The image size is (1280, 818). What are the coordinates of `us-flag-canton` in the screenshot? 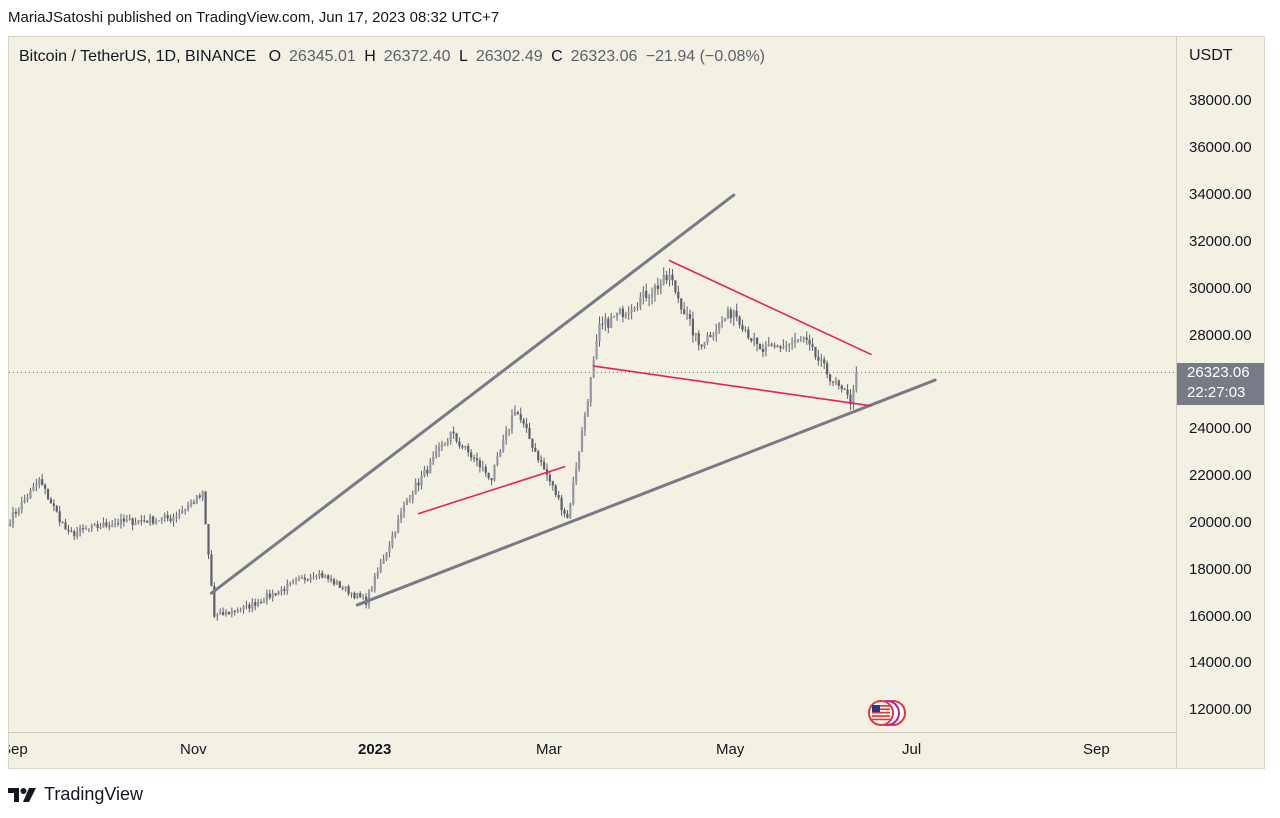 It's located at (876, 708).